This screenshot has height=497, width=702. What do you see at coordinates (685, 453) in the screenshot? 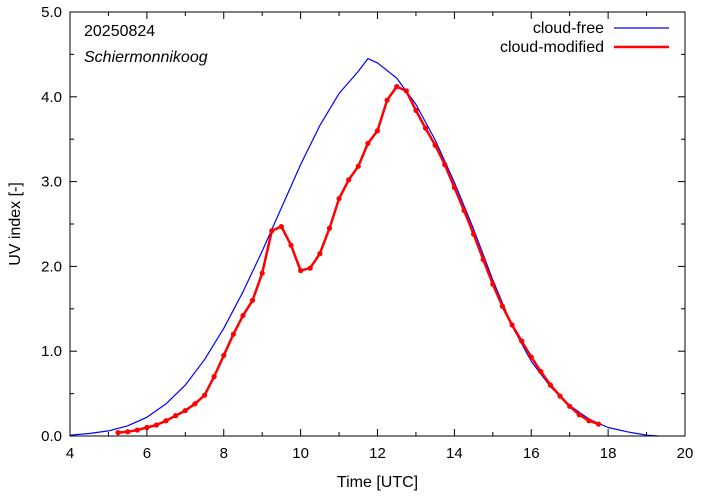
I see `x-tick-label: 20` at bounding box center [685, 453].